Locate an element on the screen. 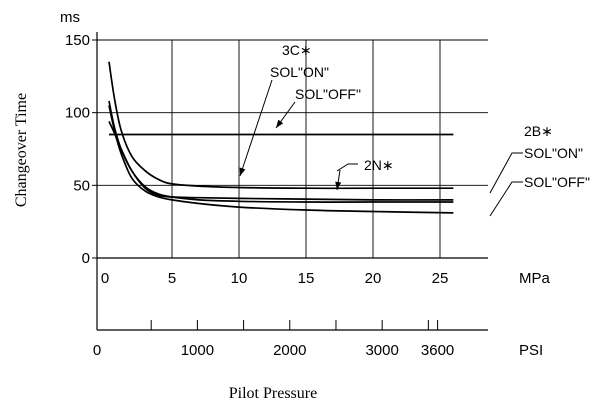  leader-2n is located at coordinates (347, 167).